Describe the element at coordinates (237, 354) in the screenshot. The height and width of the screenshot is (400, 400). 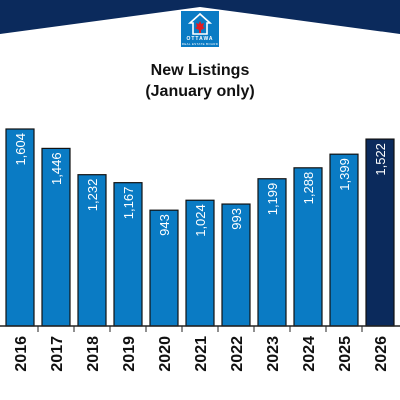
I see `x-tick-label-2022: 2022` at that location.